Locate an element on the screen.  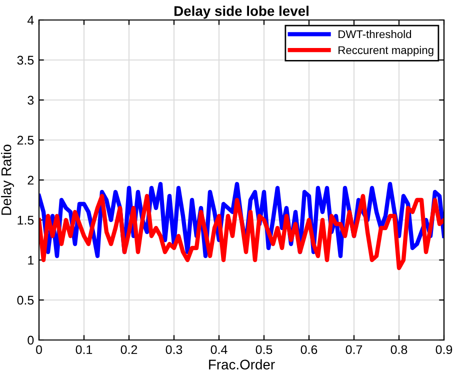
y-tick-label: 4 is located at coordinates (30, 20).